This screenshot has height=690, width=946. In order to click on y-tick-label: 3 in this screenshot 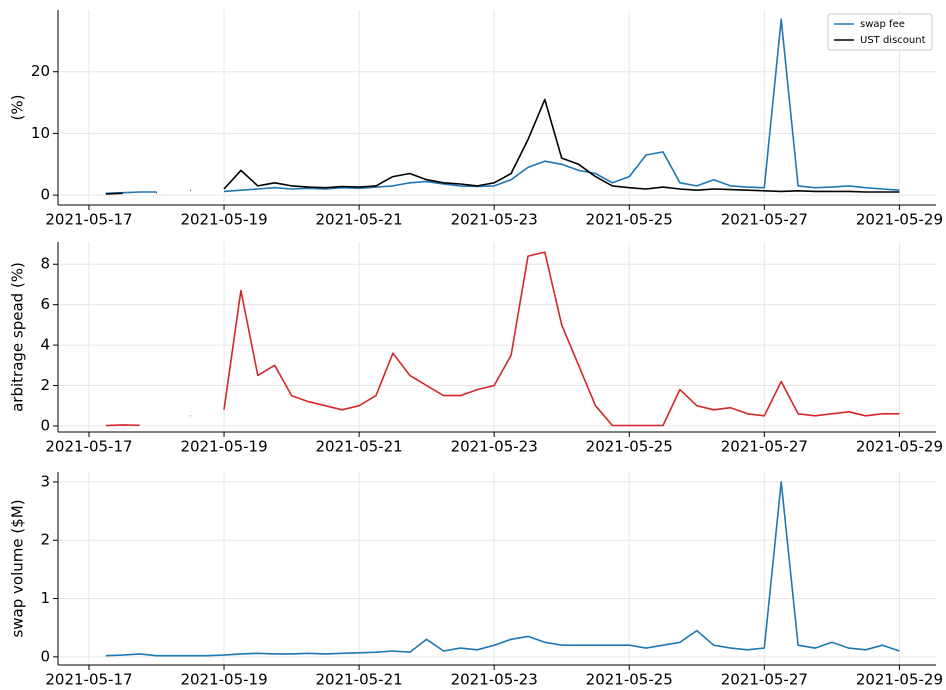, I will do `click(45, 481)`.